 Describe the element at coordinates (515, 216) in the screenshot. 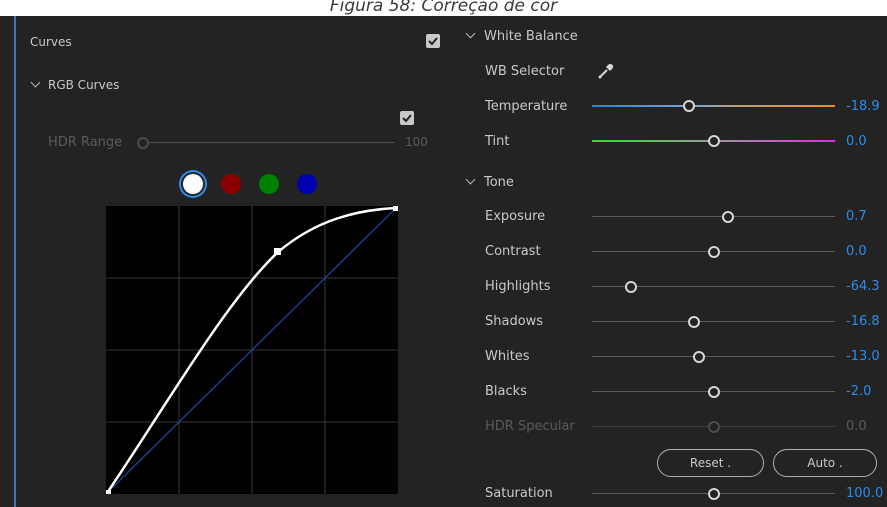

I see `exposure-label: Exposure` at that location.